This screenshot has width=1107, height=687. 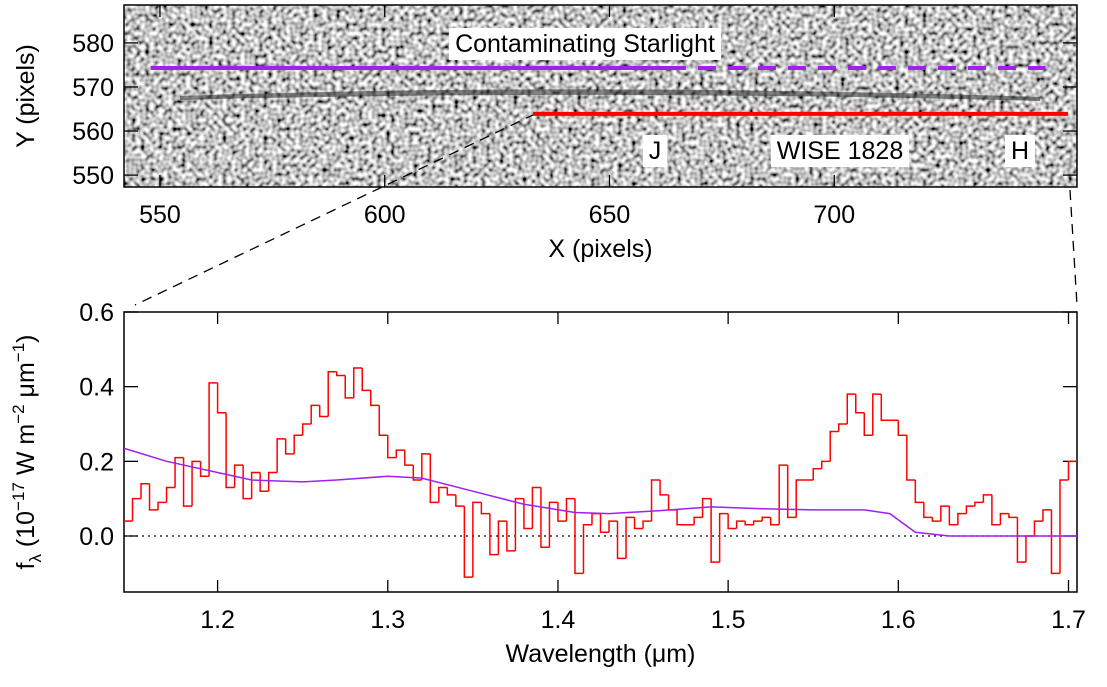 I want to click on y-tick-label: 0.0, so click(x=96, y=537).